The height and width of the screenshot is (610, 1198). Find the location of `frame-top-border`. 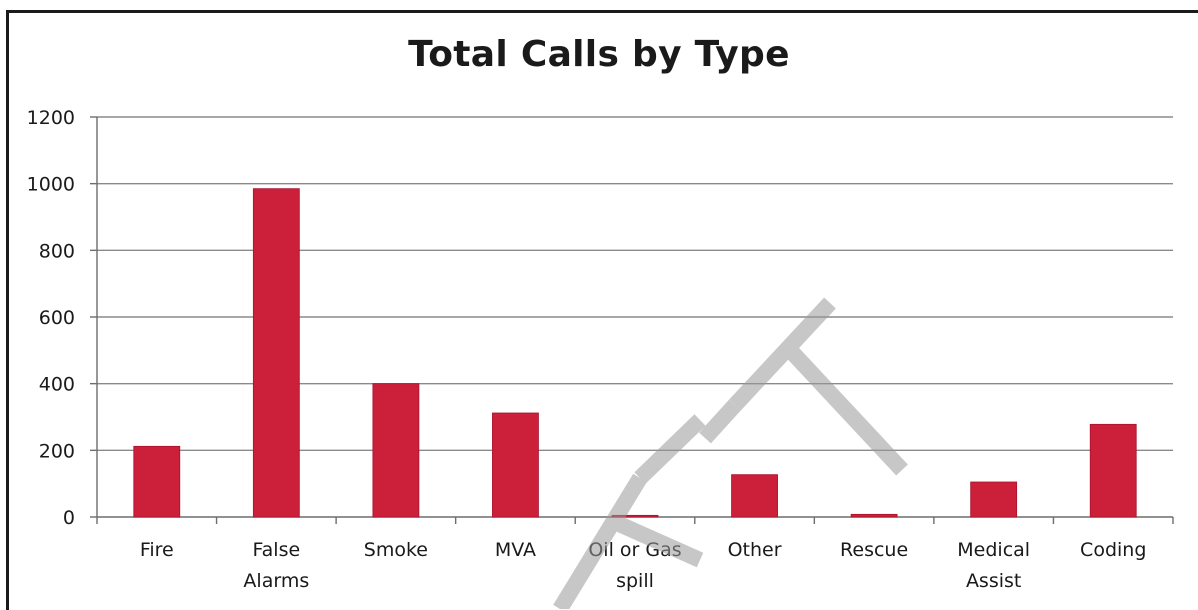

frame-top-border is located at coordinates (602, 11).